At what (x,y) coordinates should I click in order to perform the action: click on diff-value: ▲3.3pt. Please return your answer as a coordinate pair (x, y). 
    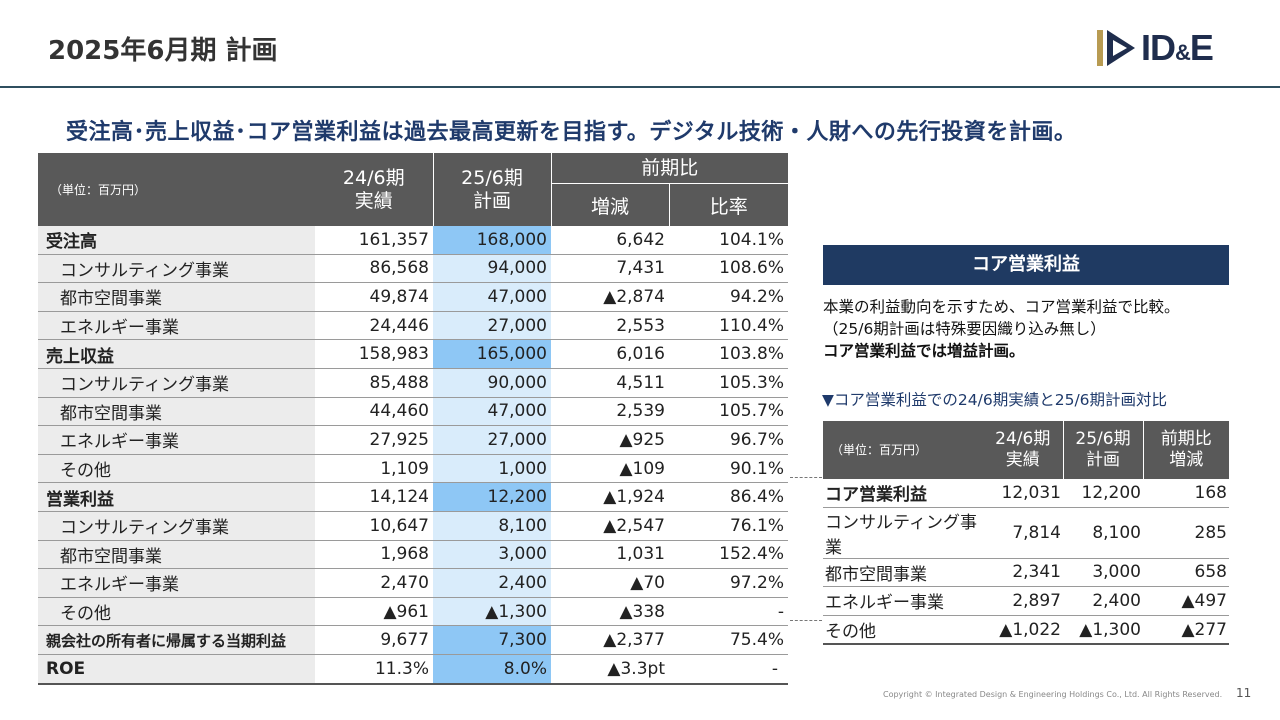
    Looking at the image, I should click on (610, 669).